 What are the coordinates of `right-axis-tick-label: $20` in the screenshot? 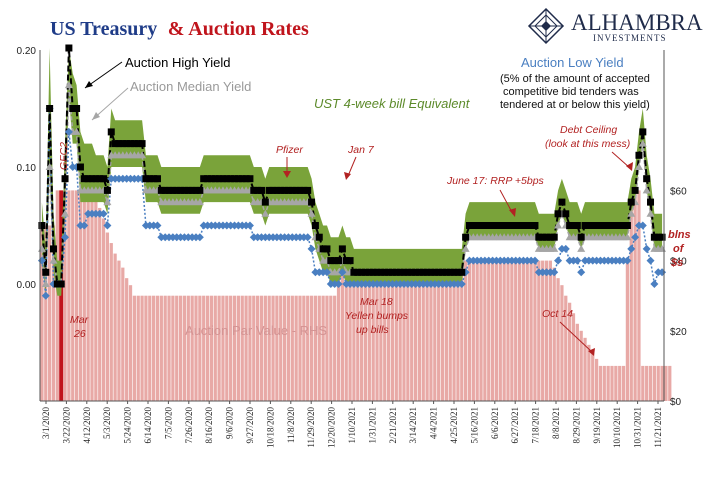 It's located at (678, 332).